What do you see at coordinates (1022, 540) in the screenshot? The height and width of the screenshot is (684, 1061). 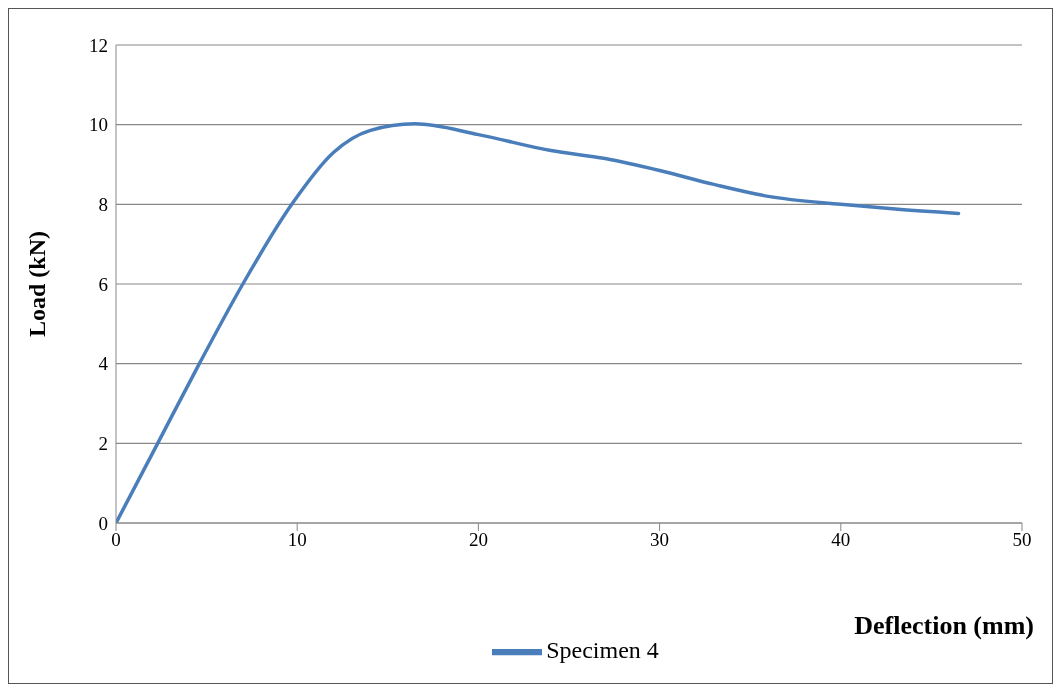 I see `x-tick-label: 50` at bounding box center [1022, 540].